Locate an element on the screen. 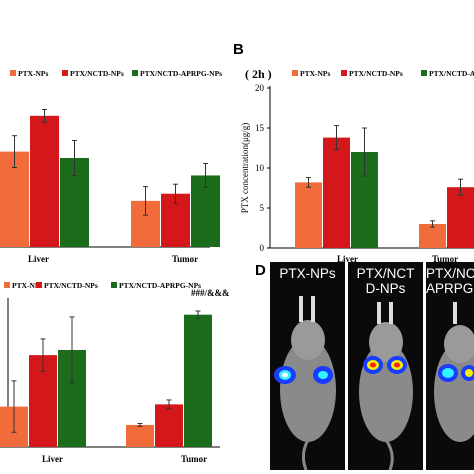 The width and height of the screenshot is (474, 474). chart-a-bar is located at coordinates (44, 181).